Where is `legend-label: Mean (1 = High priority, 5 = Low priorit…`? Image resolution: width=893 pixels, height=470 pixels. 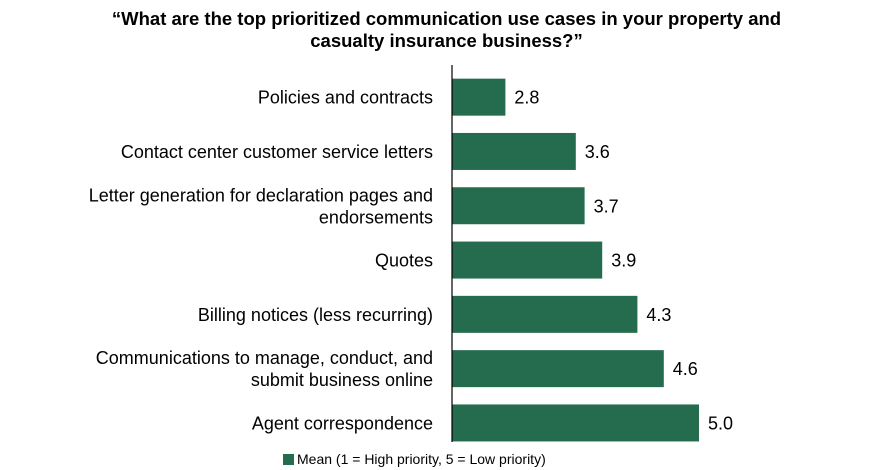
legend-label: Mean (1 = High priority, 5 = Low priorit… is located at coordinates (421, 459).